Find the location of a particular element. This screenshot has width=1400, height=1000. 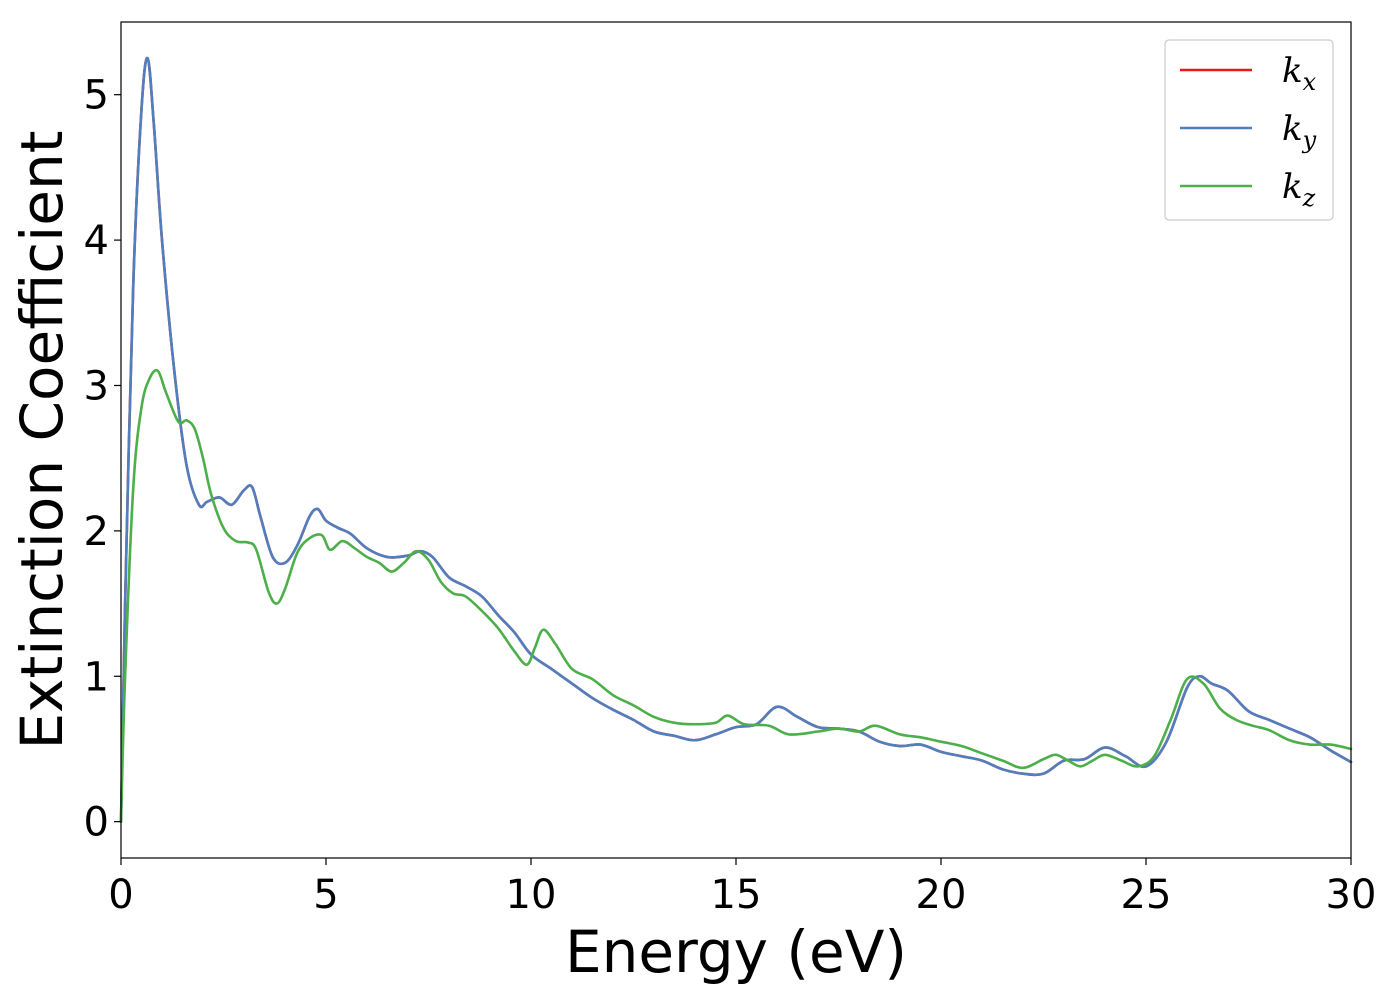

x-tick-label: 15 is located at coordinates (736, 895).